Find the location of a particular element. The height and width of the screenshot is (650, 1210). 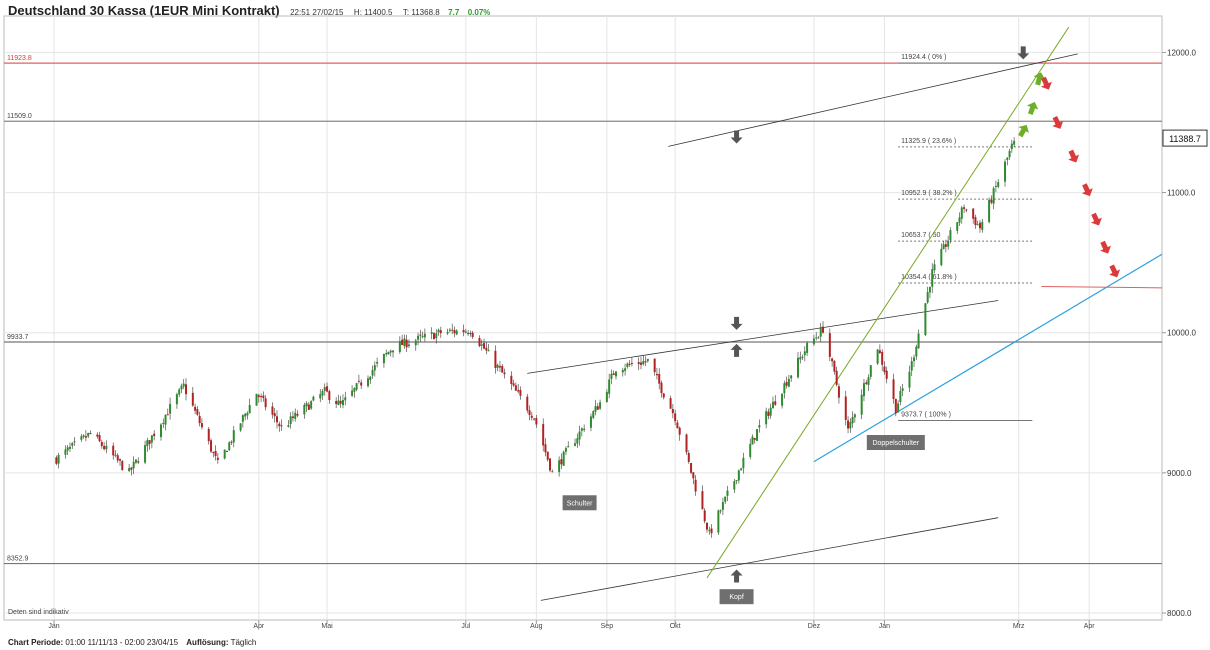

down-arrow-icon is located at coordinates (1046, 83).